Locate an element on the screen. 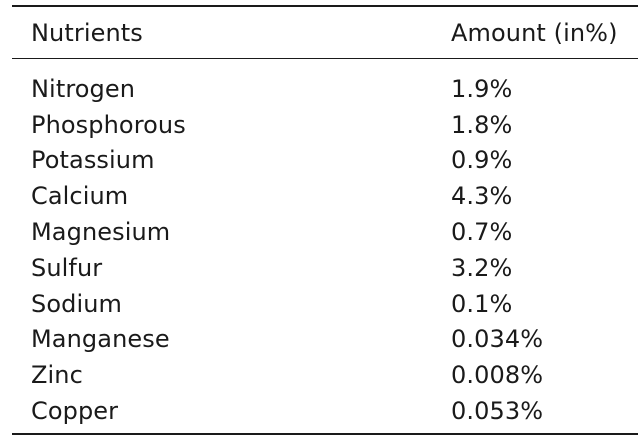  table-row: Magnesium 0.7% is located at coordinates (325, 232).